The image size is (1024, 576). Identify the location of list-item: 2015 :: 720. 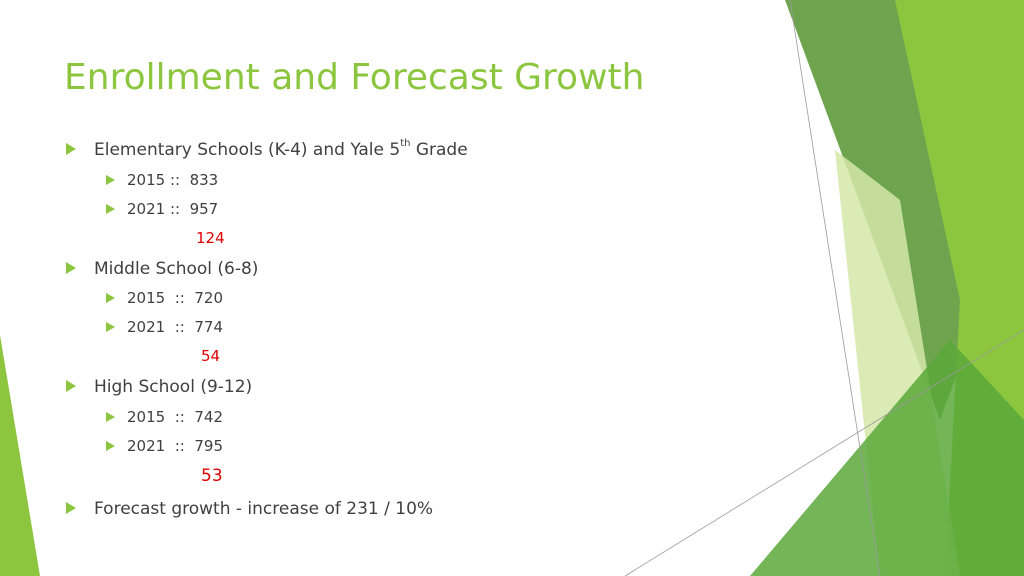
(164, 298).